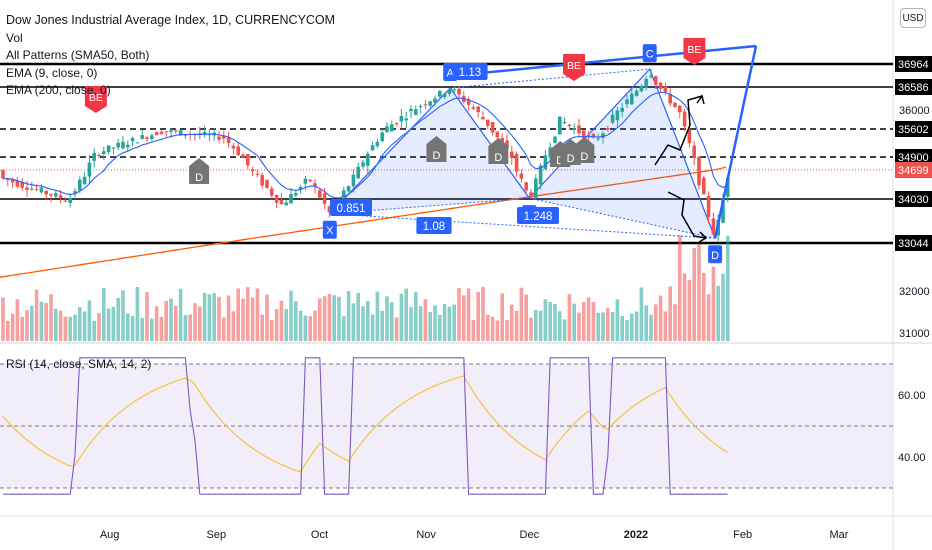 This screenshot has width=932, height=550. Describe the element at coordinates (538, 215) in the screenshot. I see `ratio-bd-bg` at that location.